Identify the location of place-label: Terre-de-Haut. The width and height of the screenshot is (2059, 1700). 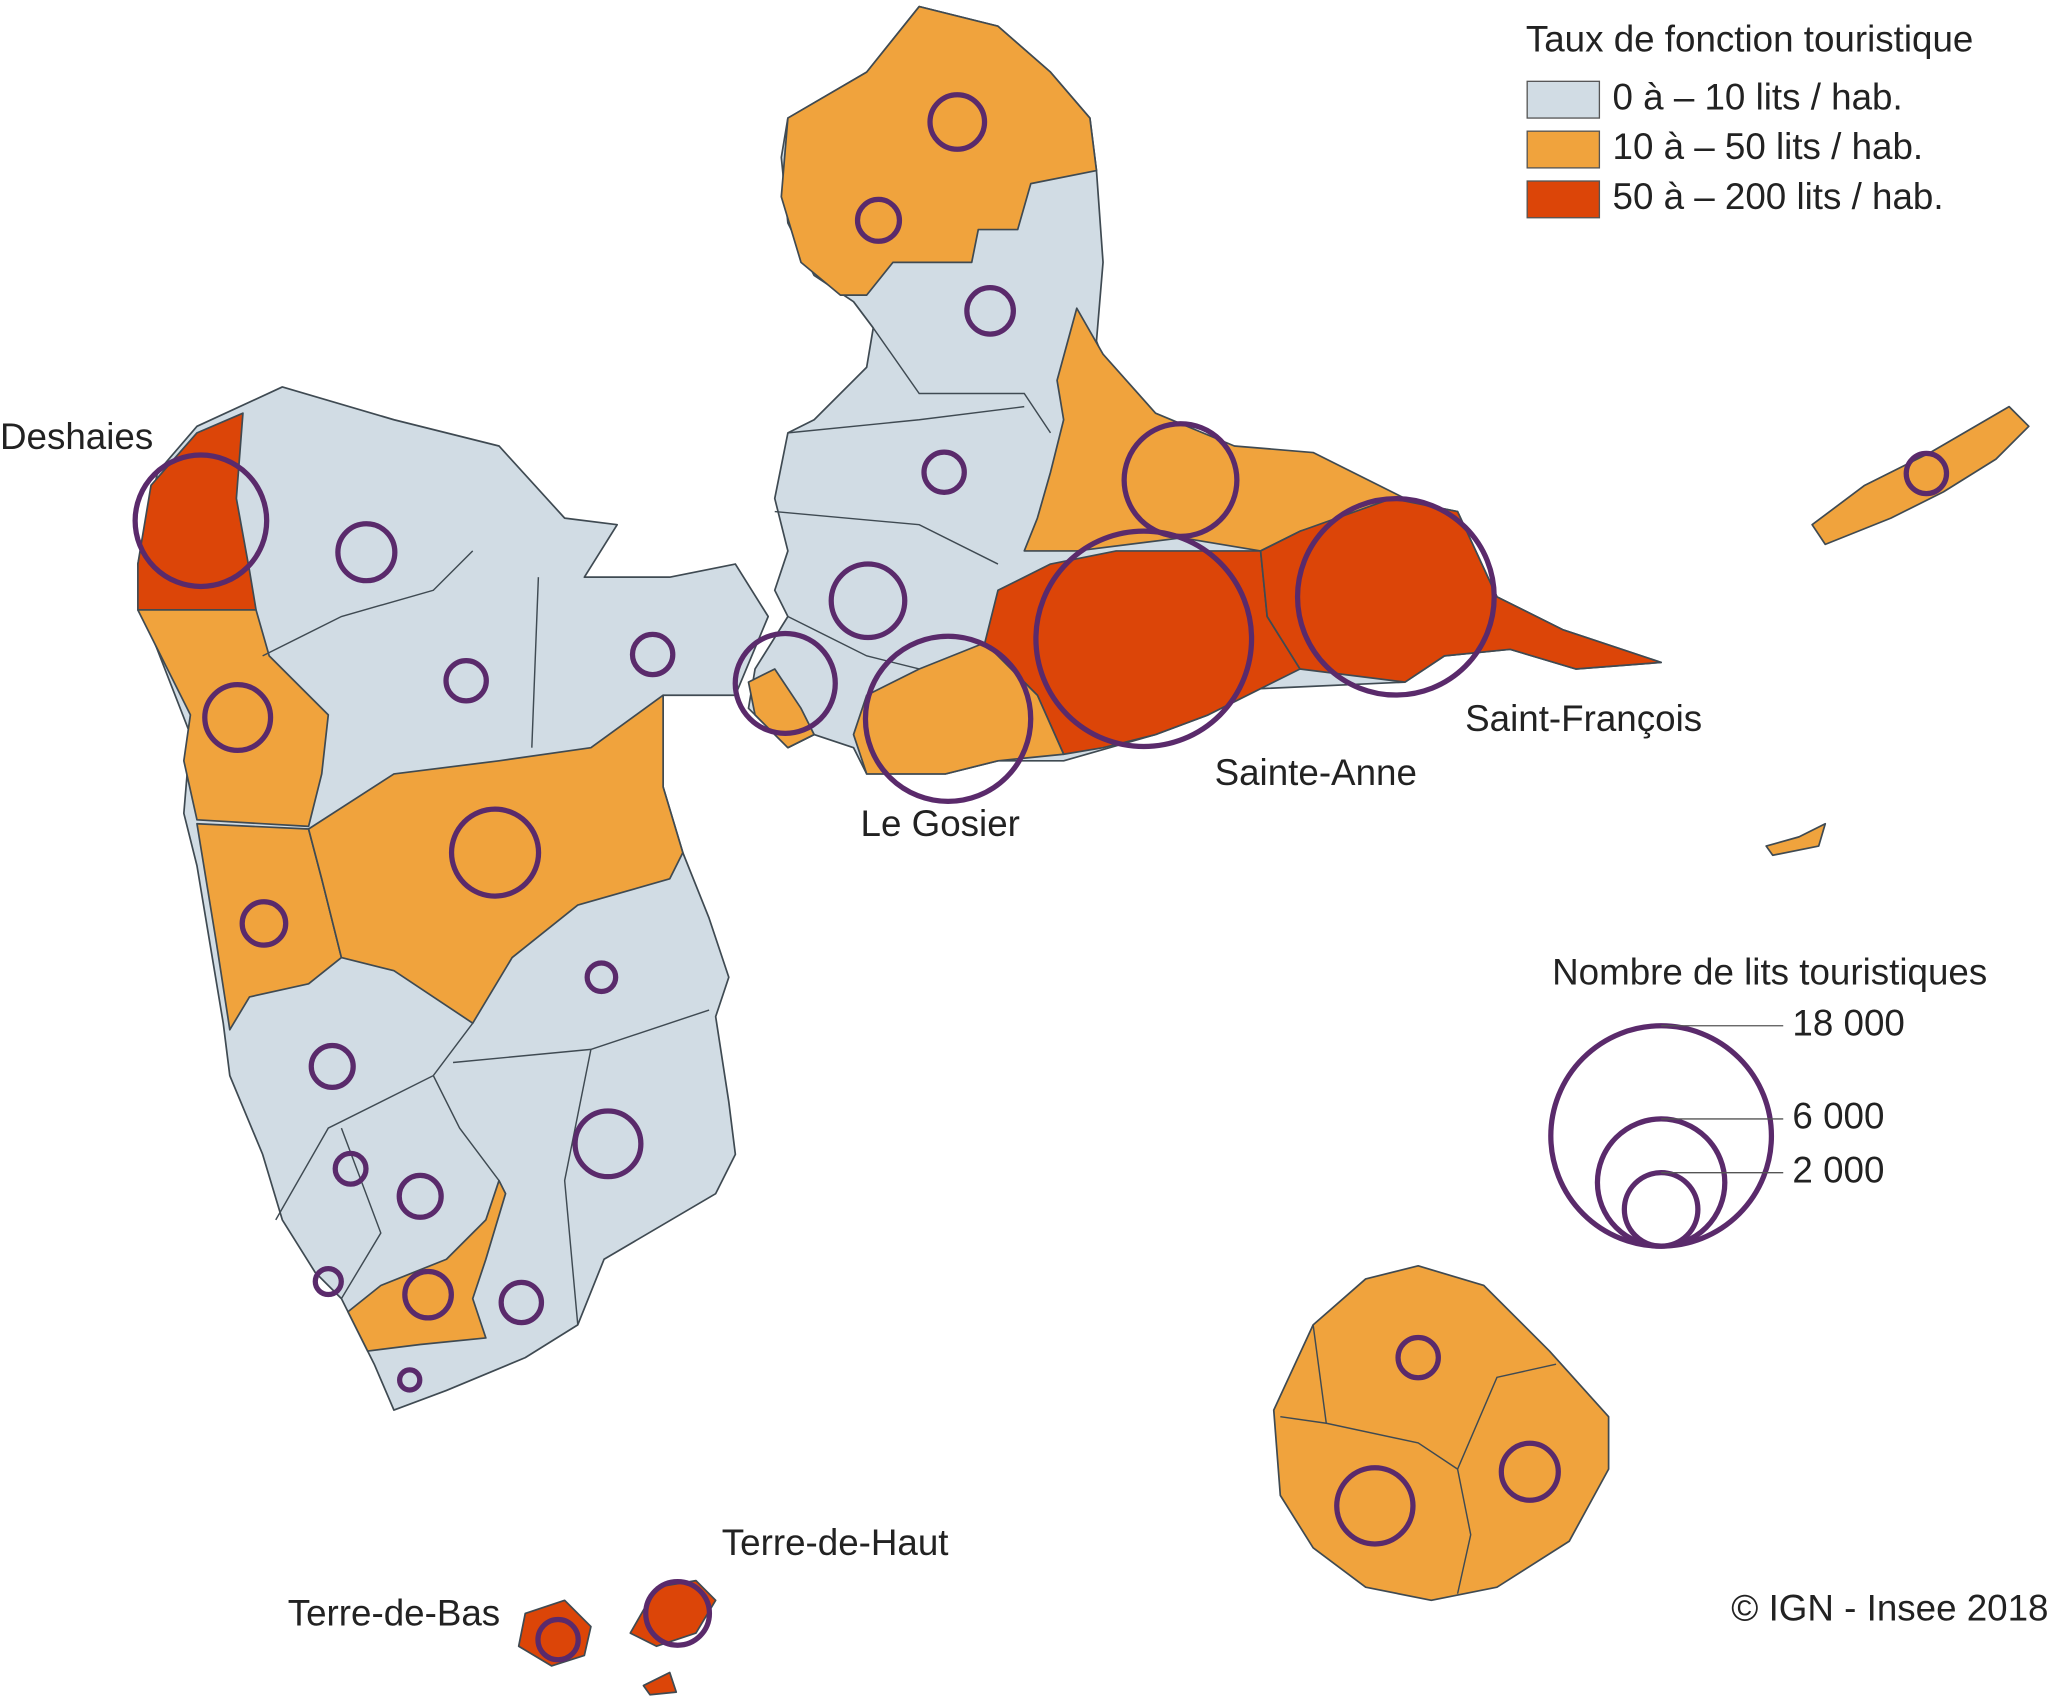
(835, 1542).